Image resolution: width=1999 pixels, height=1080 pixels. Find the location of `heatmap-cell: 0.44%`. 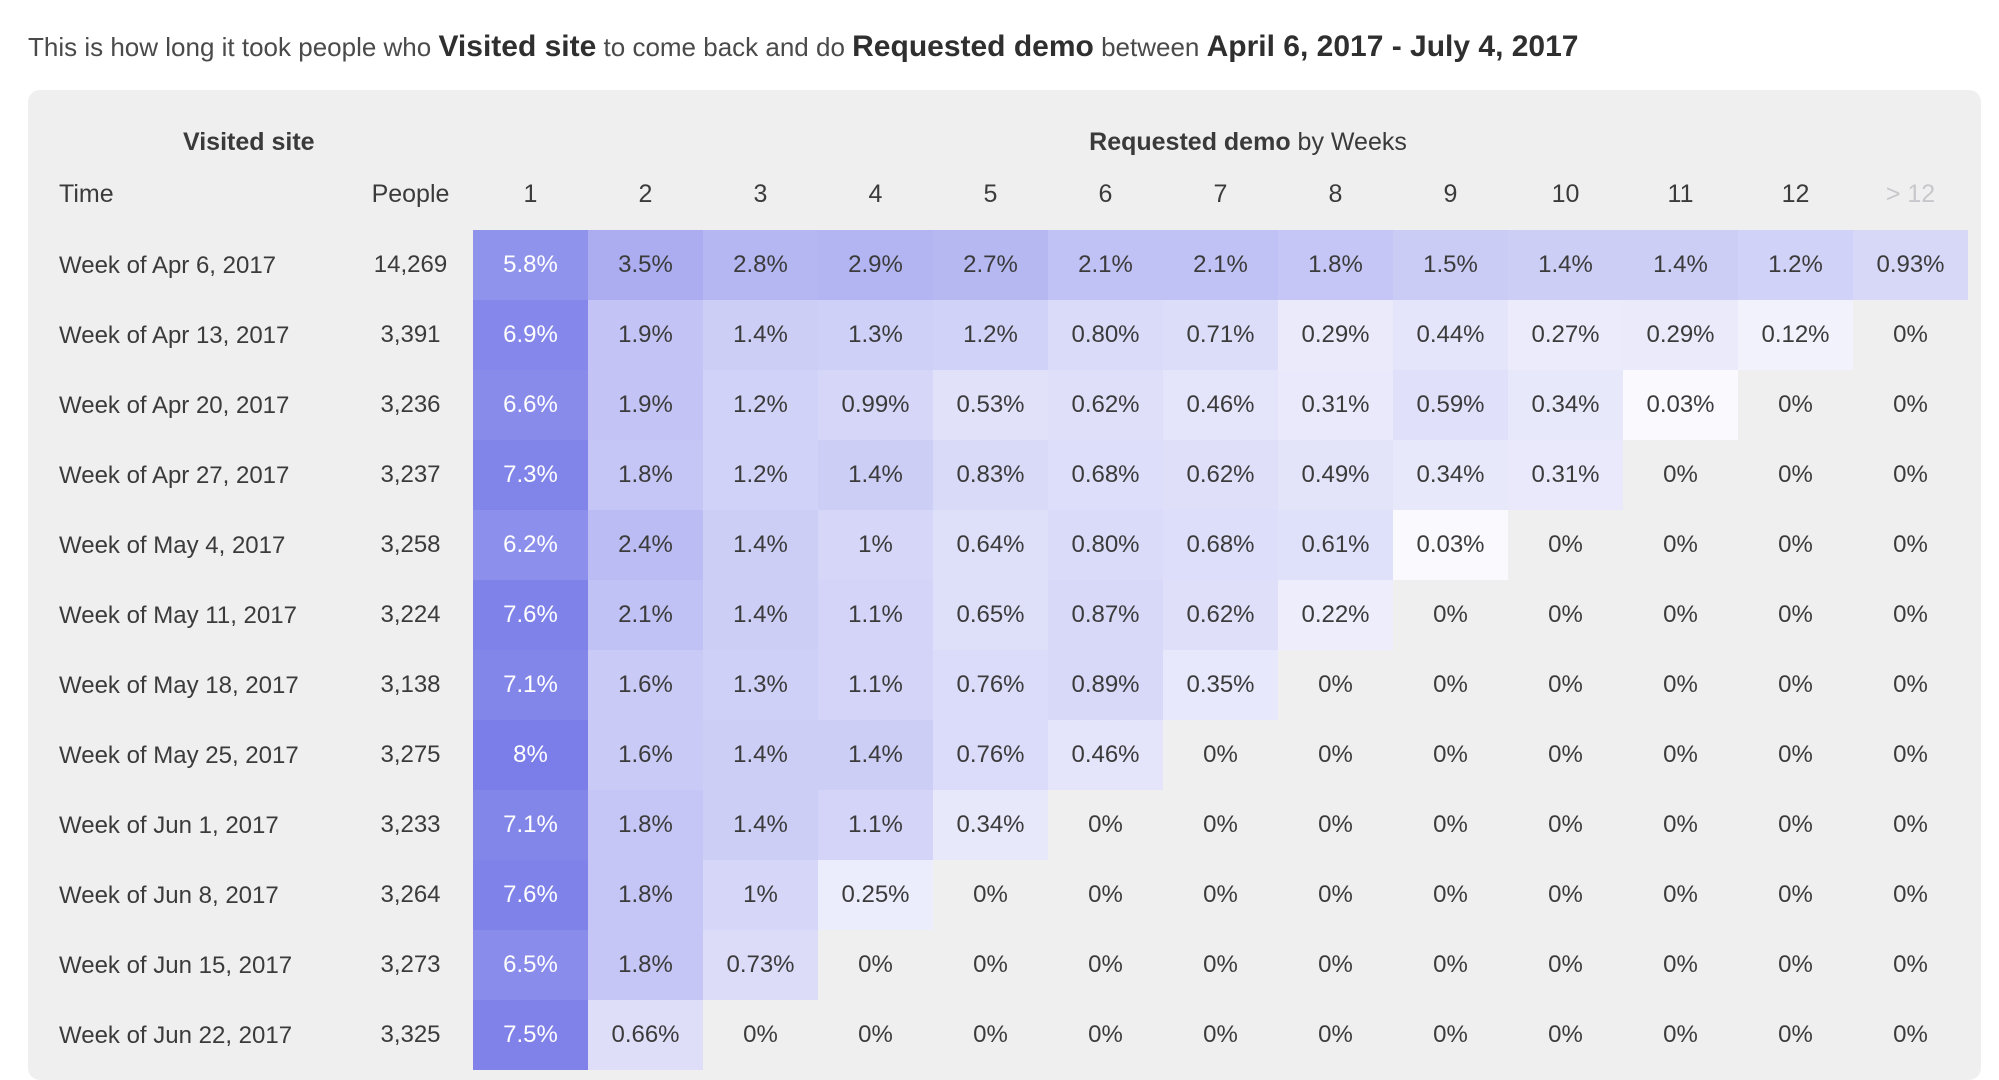

heatmap-cell: 0.44% is located at coordinates (1450, 335).